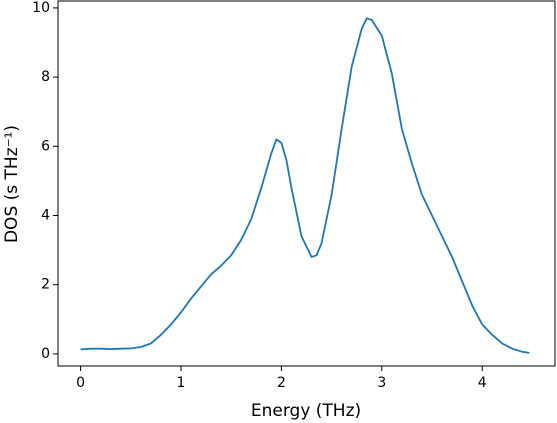 The height and width of the screenshot is (423, 557). What do you see at coordinates (181, 383) in the screenshot?
I see `x-tick-label: 1` at bounding box center [181, 383].